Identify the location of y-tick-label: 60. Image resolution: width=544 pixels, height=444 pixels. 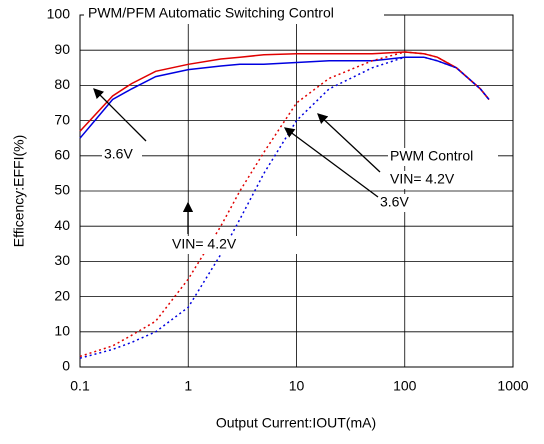
(62, 155).